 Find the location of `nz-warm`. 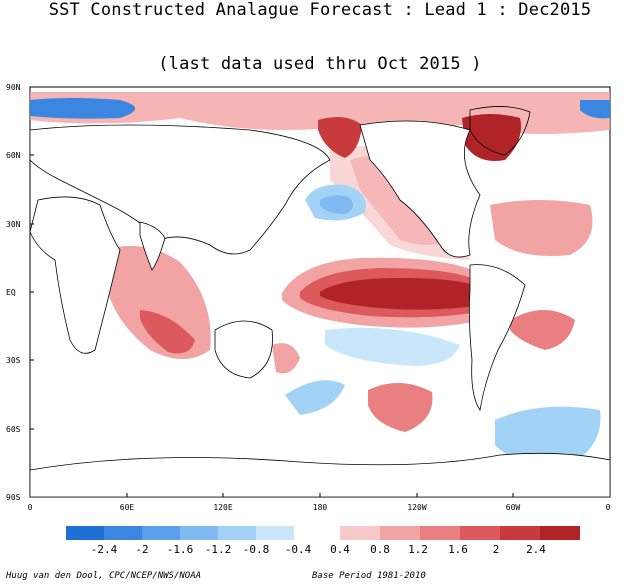

nz-warm is located at coordinates (286, 358).